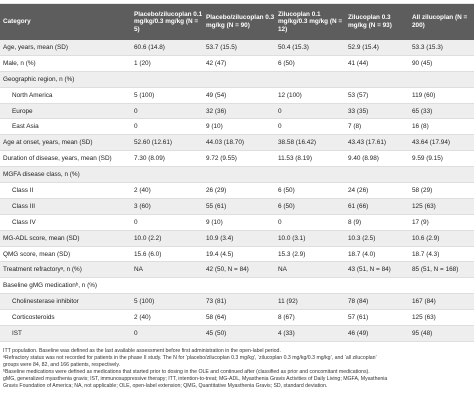 This screenshot has height=409, width=474. What do you see at coordinates (297, 143) in the screenshot?
I see `cell-zilucoplan-0-1: 38.58 (16.42)` at bounding box center [297, 143].